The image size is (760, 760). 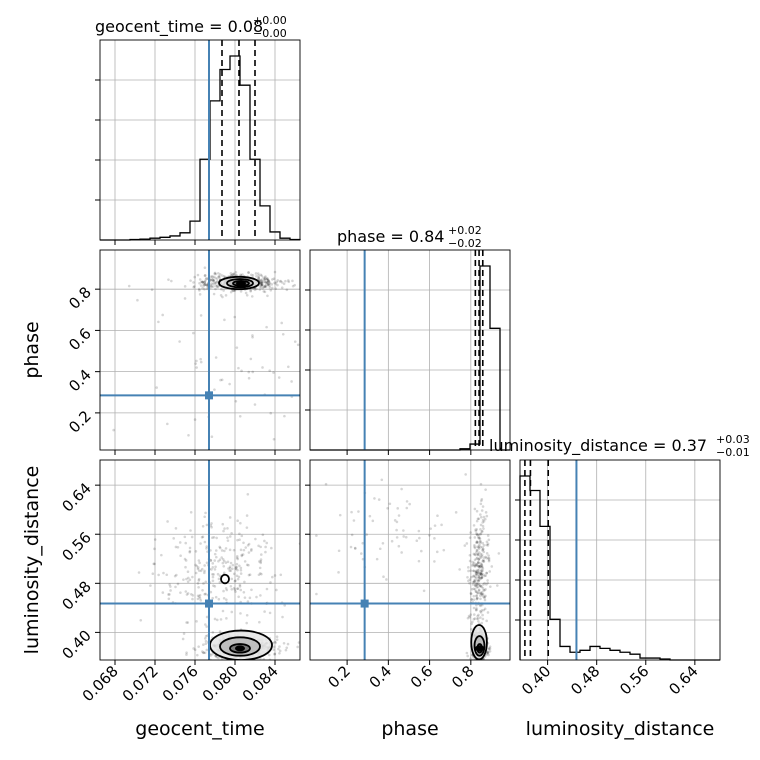 What do you see at coordinates (619, 446) in the screenshot?
I see `title-luminosity-distance: luminosity_distance = 0.37 +0.03 −0.01` at bounding box center [619, 446].